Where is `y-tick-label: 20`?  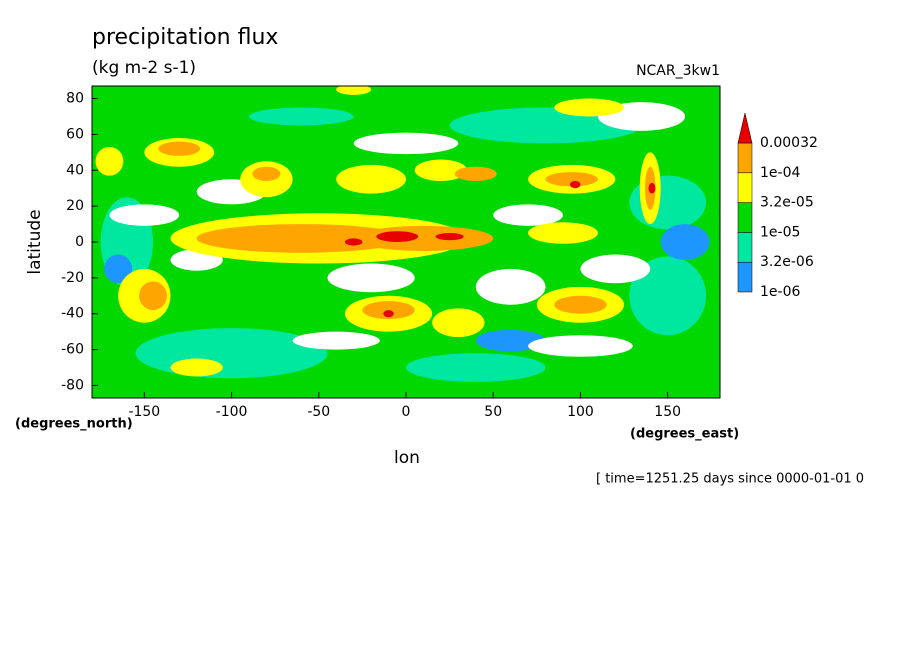 y-tick-label: 20 is located at coordinates (75, 206).